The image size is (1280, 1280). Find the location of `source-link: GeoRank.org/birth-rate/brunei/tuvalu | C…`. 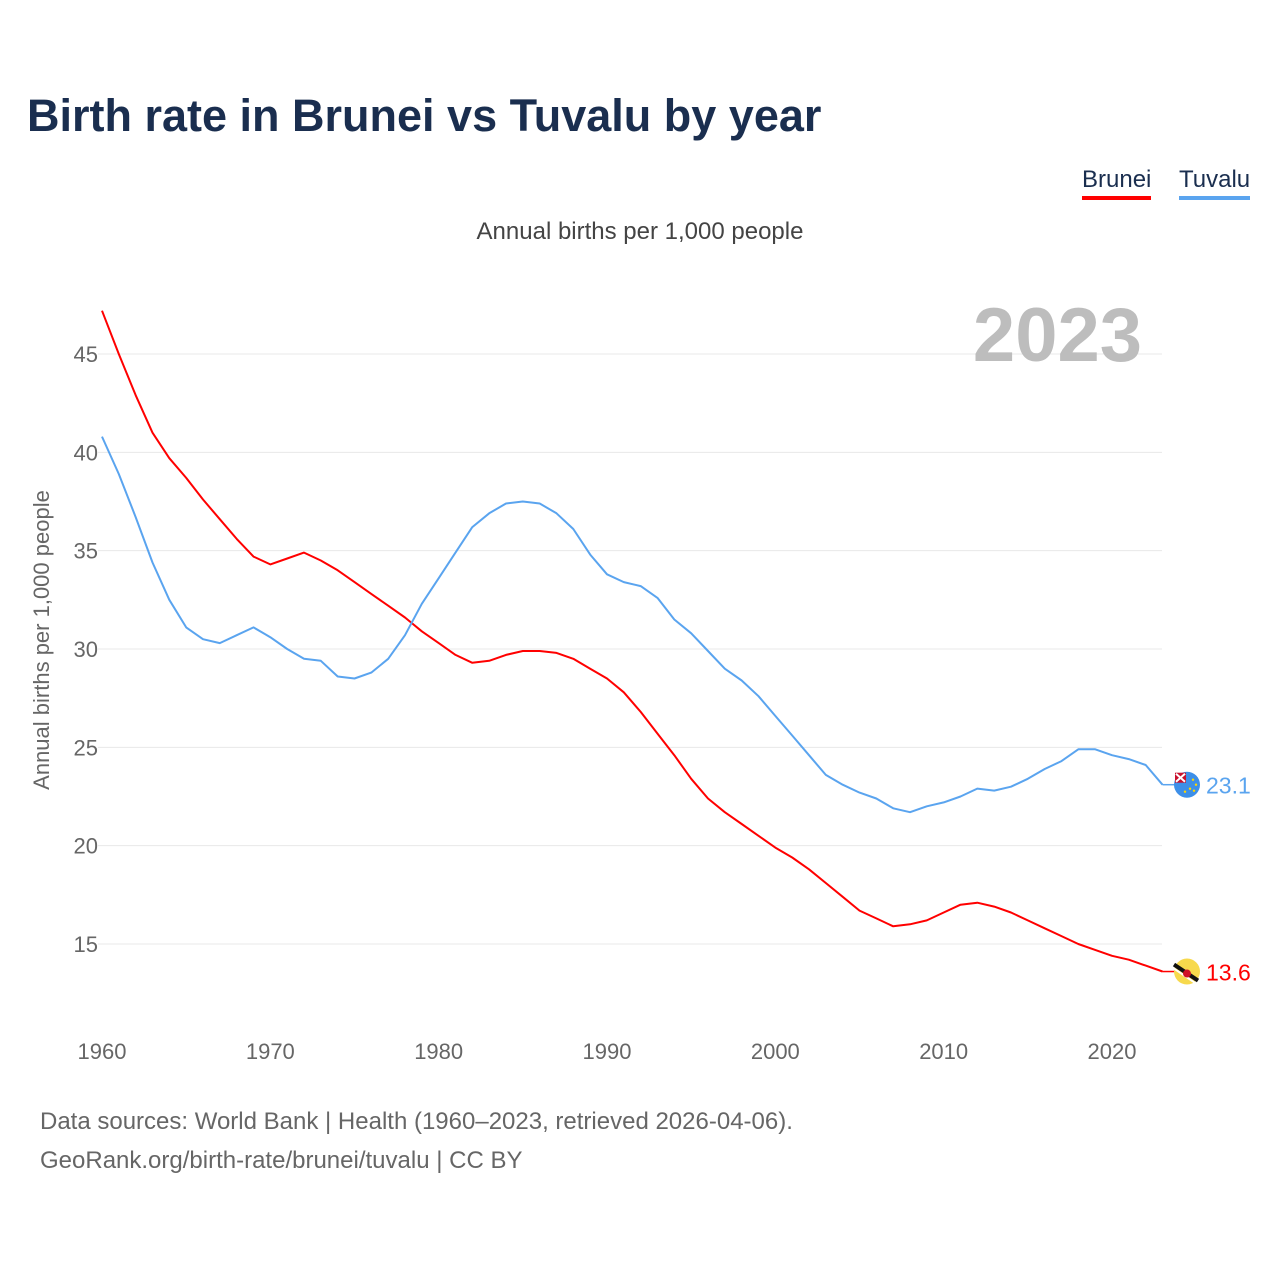

source-link: GeoRank.org/birth-rate/brunei/tuvalu | C… is located at coordinates (281, 1160).